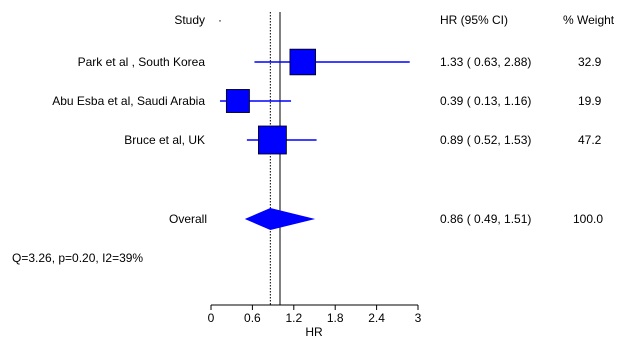 This screenshot has width=630, height=344. Describe the element at coordinates (314, 332) in the screenshot. I see `x-axis-label: HR` at that location.